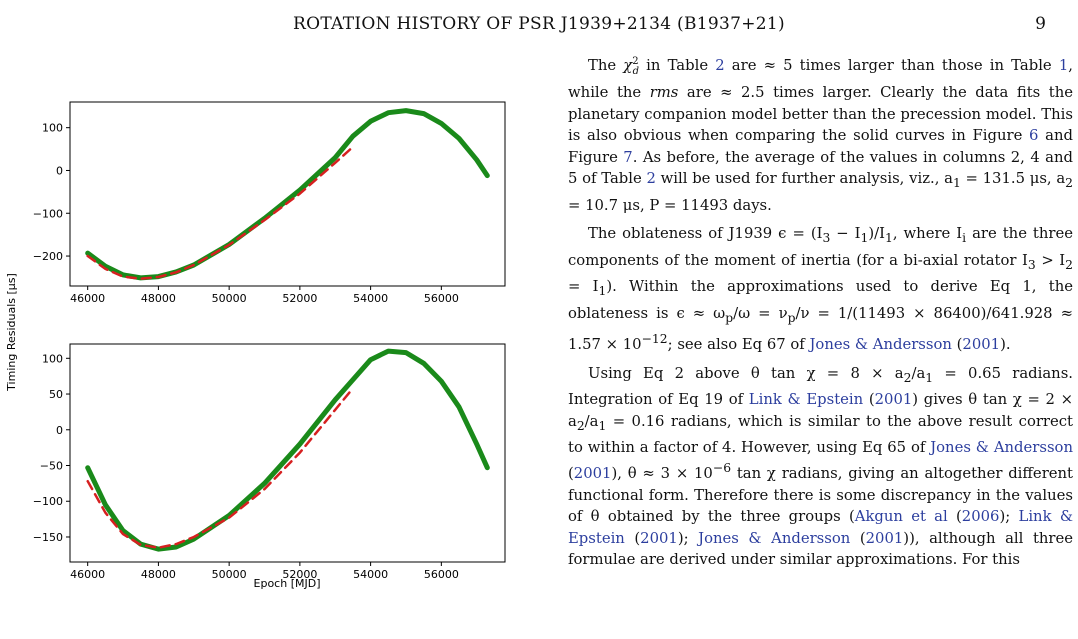  What do you see at coordinates (11, 332) in the screenshot?
I see `y-axis-label: Timing Residuals [μs]` at bounding box center [11, 332].